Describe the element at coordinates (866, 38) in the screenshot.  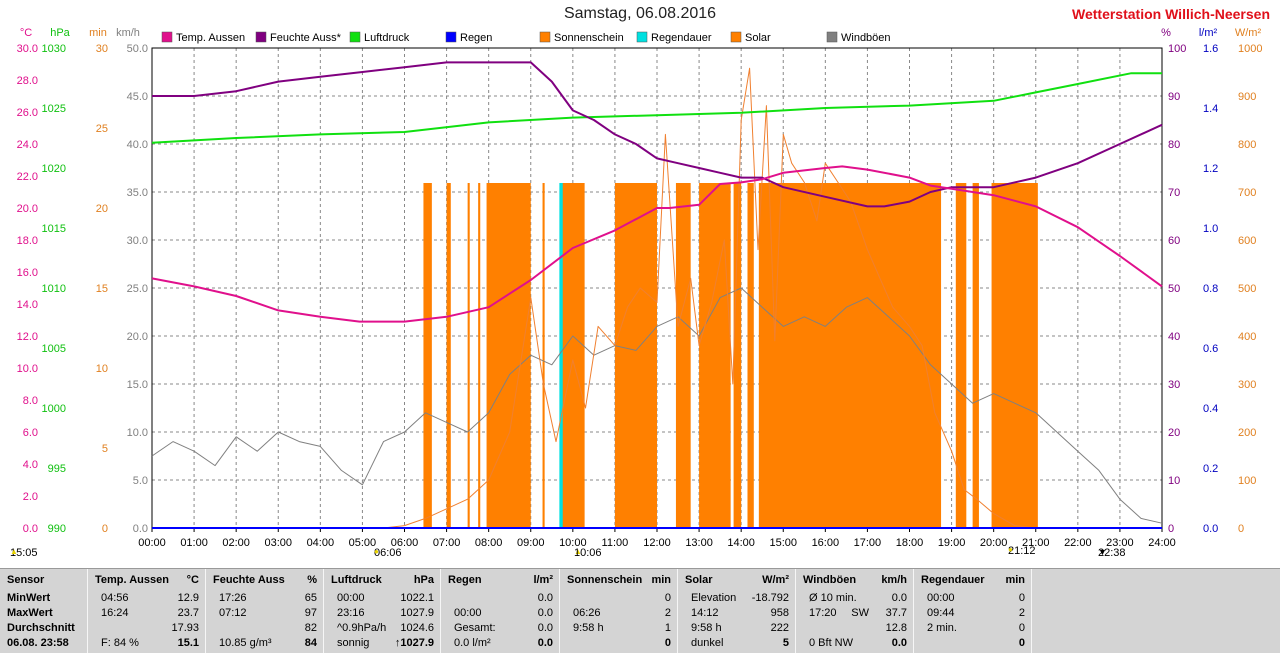
I see `legend-label: Windböen` at that location.